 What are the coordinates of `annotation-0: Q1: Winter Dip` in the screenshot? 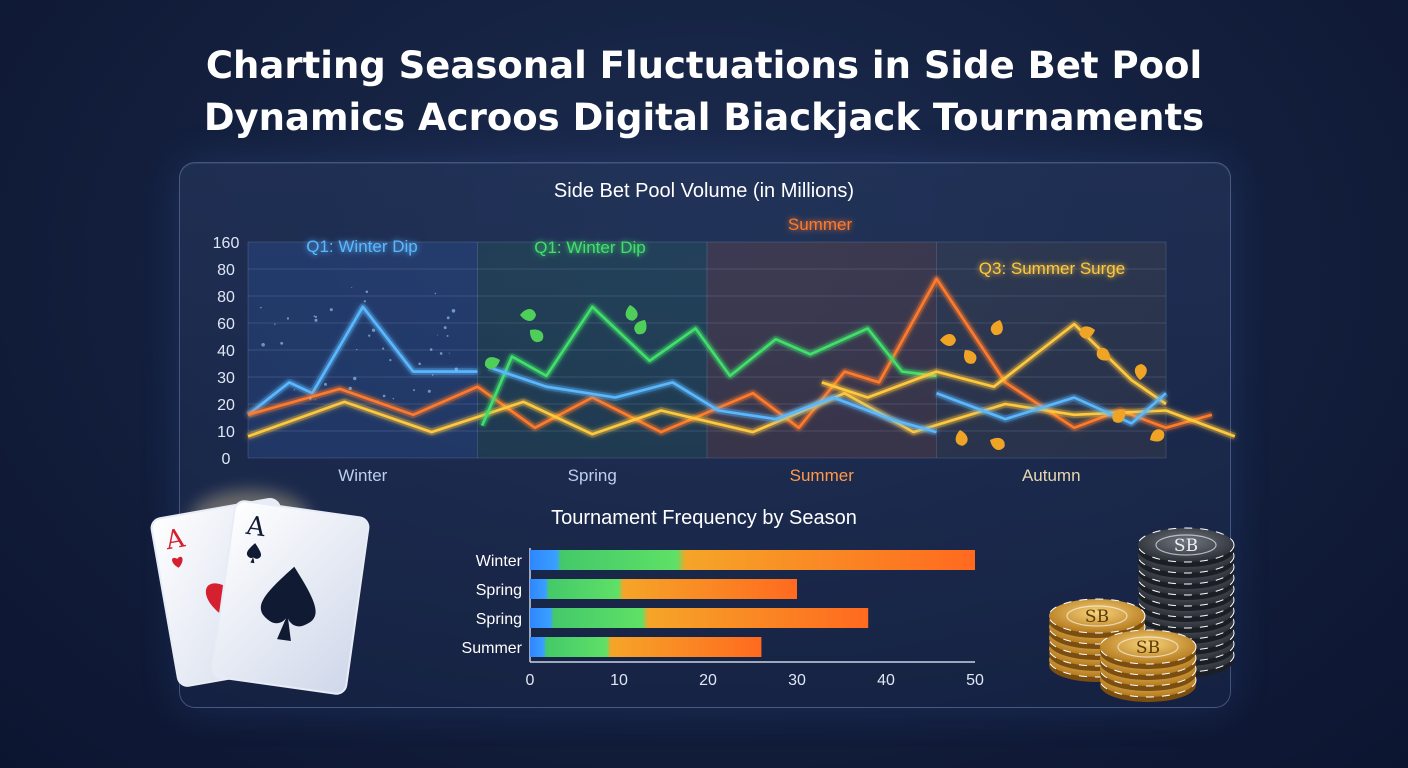 It's located at (361, 246).